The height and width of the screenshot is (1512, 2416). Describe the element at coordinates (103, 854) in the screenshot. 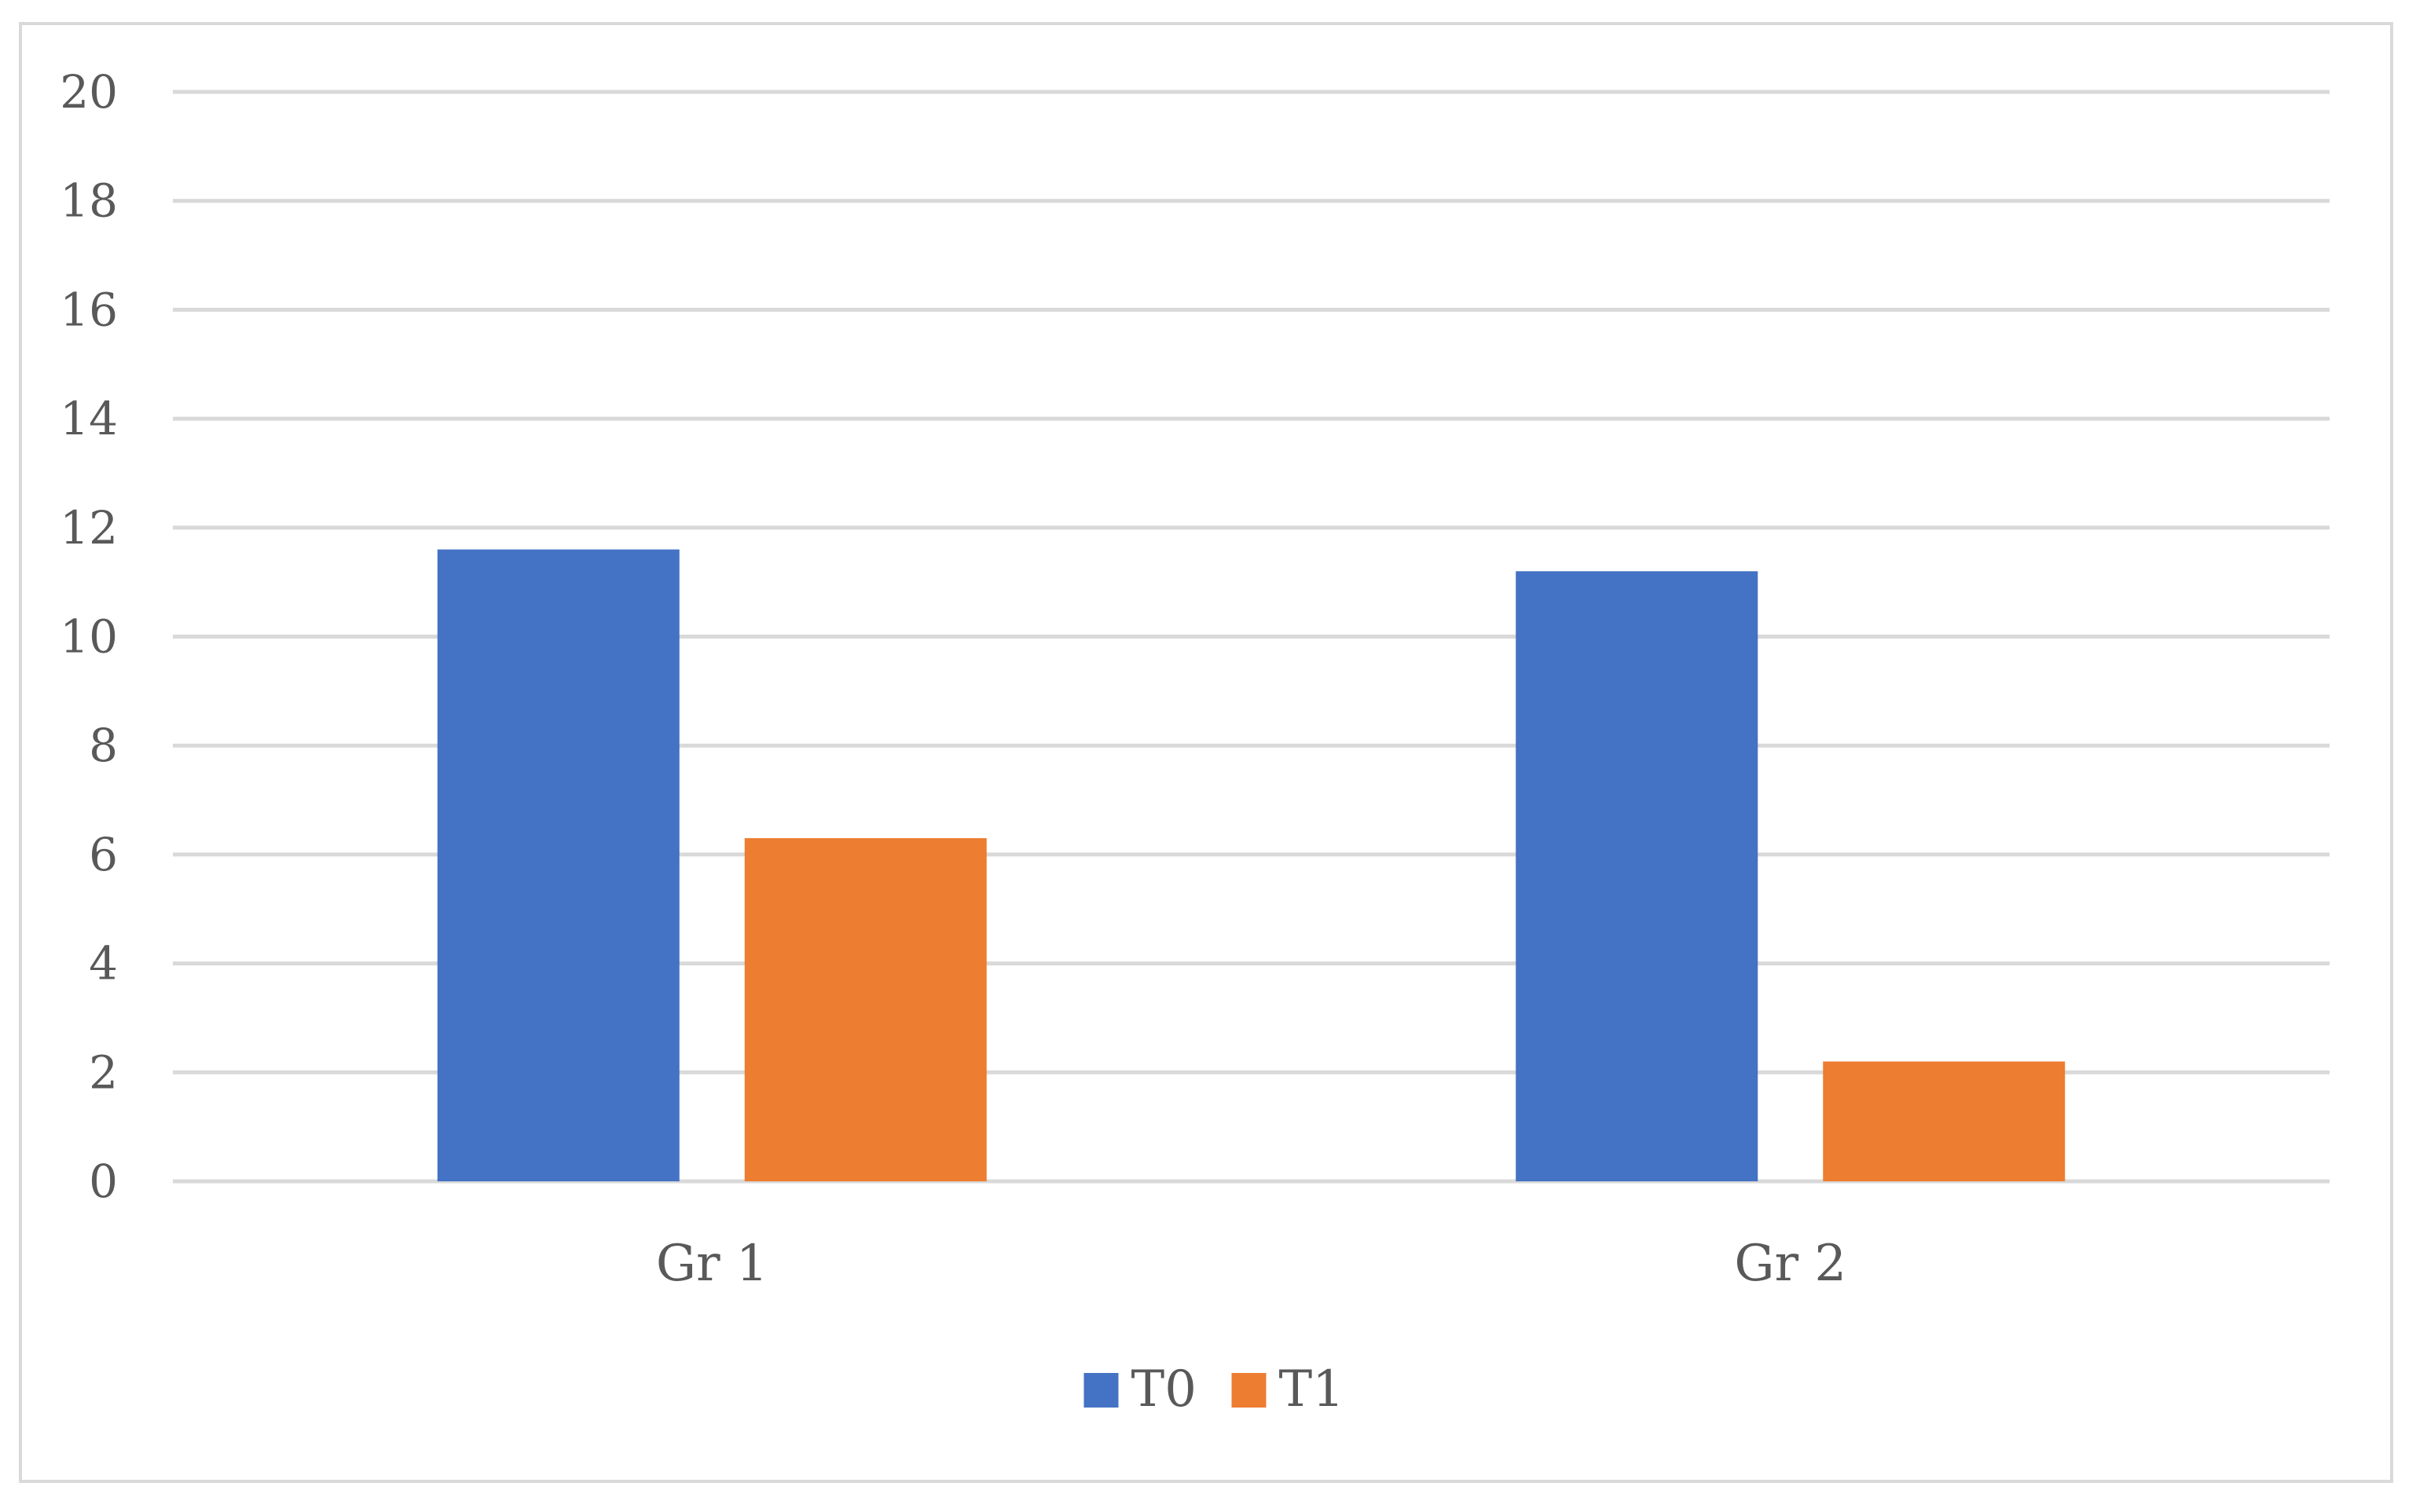

I see `y-tick-label: 6` at that location.